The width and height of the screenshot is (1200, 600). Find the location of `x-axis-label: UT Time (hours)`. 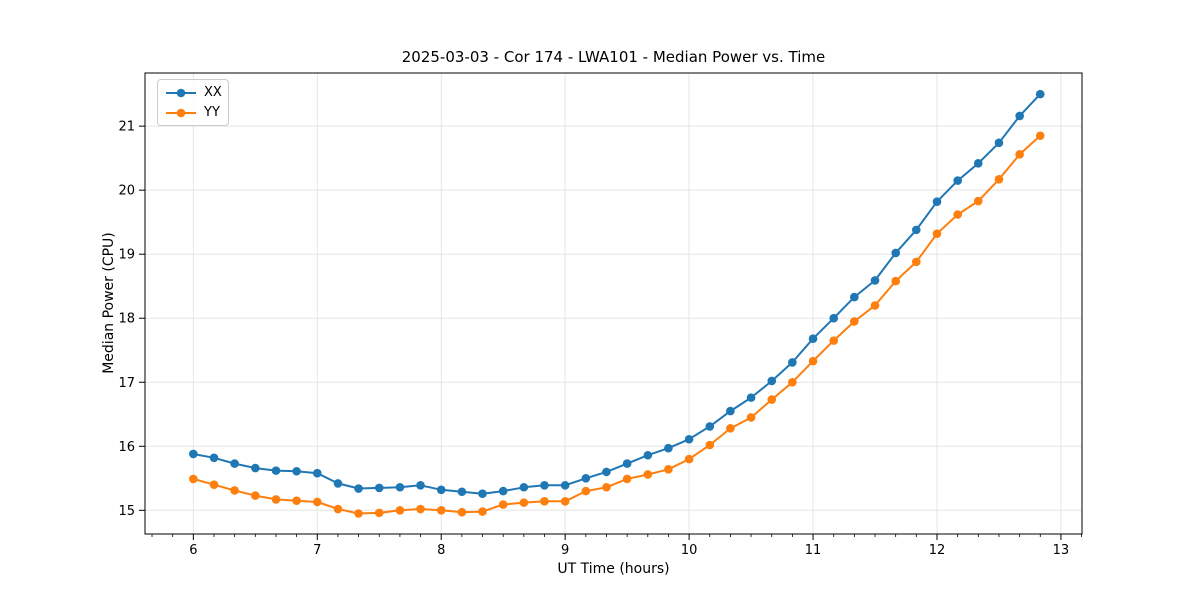

x-axis-label: UT Time (hours) is located at coordinates (613, 569).